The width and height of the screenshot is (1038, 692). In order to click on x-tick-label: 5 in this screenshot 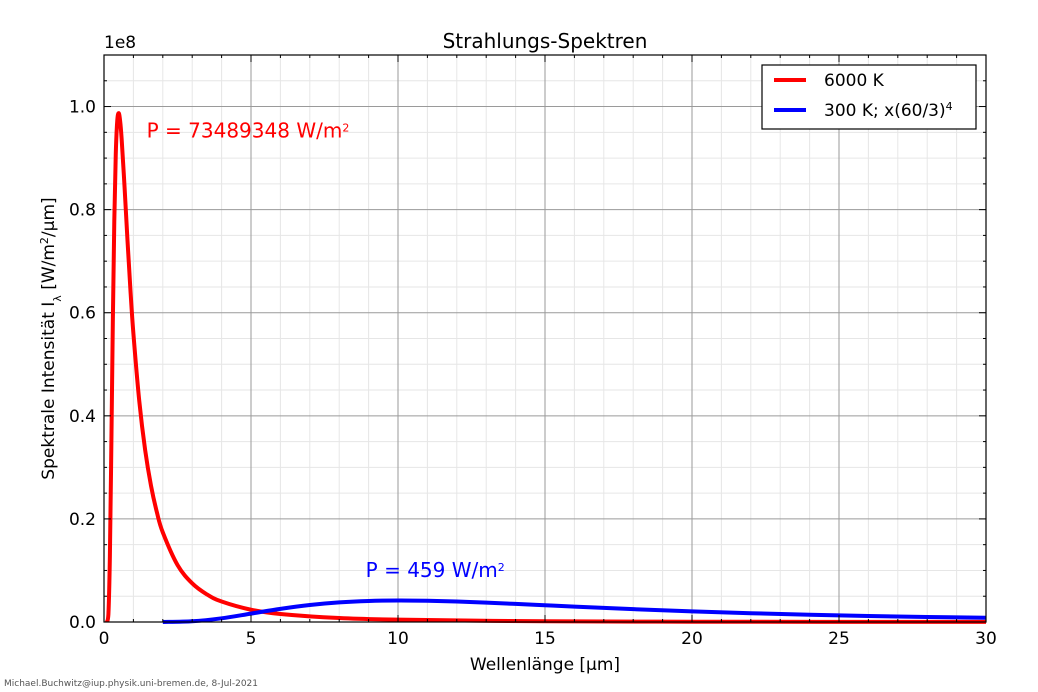, I will do `click(251, 639)`.